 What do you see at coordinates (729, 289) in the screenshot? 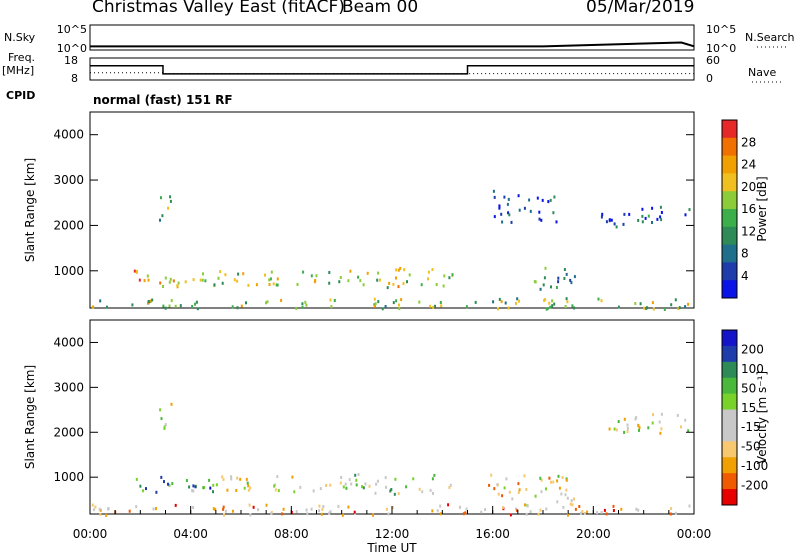
I see `power-colorbar-swatch` at bounding box center [729, 289].